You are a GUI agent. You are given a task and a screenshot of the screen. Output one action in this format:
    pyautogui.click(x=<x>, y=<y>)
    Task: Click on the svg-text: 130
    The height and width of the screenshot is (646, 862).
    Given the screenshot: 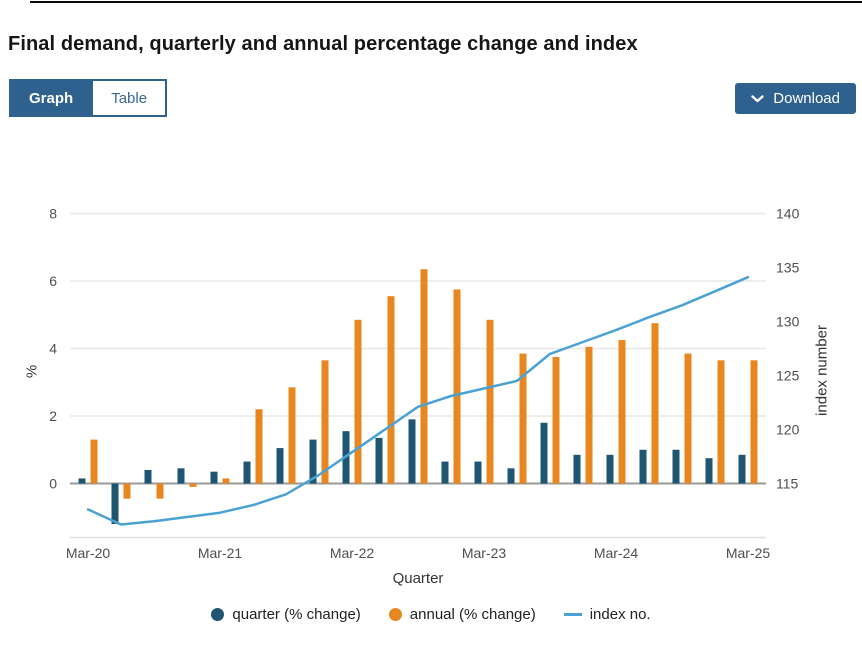 What is the action you would take?
    pyautogui.click(x=788, y=322)
    